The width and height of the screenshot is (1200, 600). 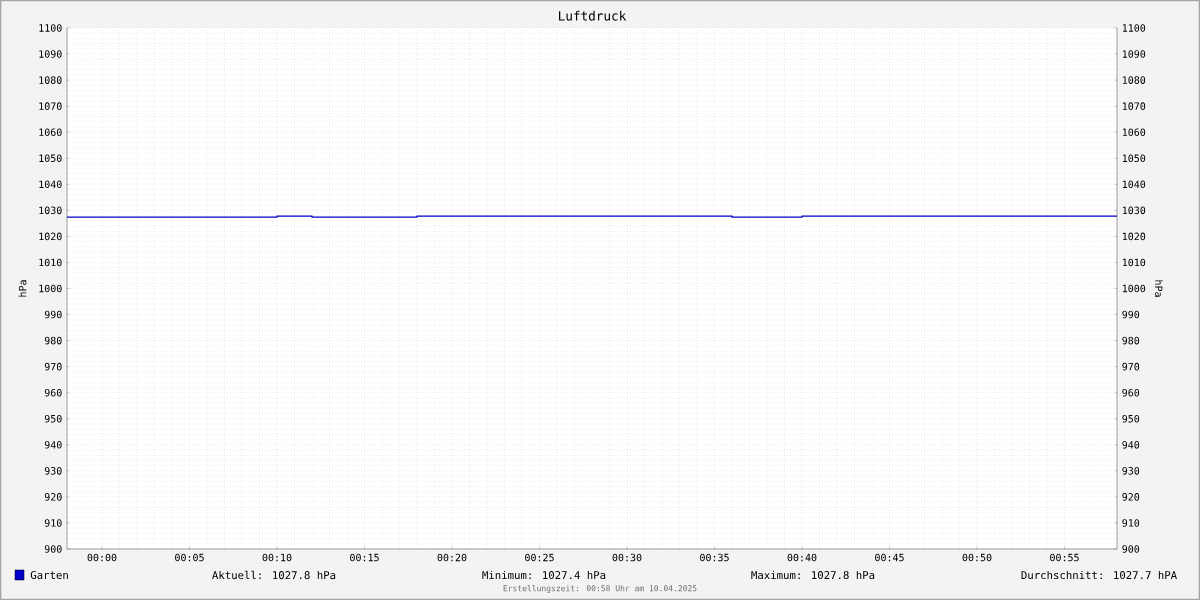 What do you see at coordinates (544, 575) in the screenshot?
I see `text: Minimum: 1027.4 hPa` at bounding box center [544, 575].